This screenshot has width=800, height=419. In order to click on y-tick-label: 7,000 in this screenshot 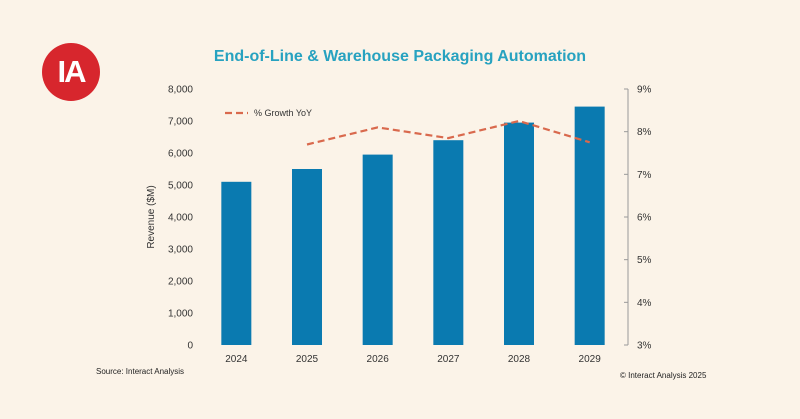, I will do `click(180, 122)`.